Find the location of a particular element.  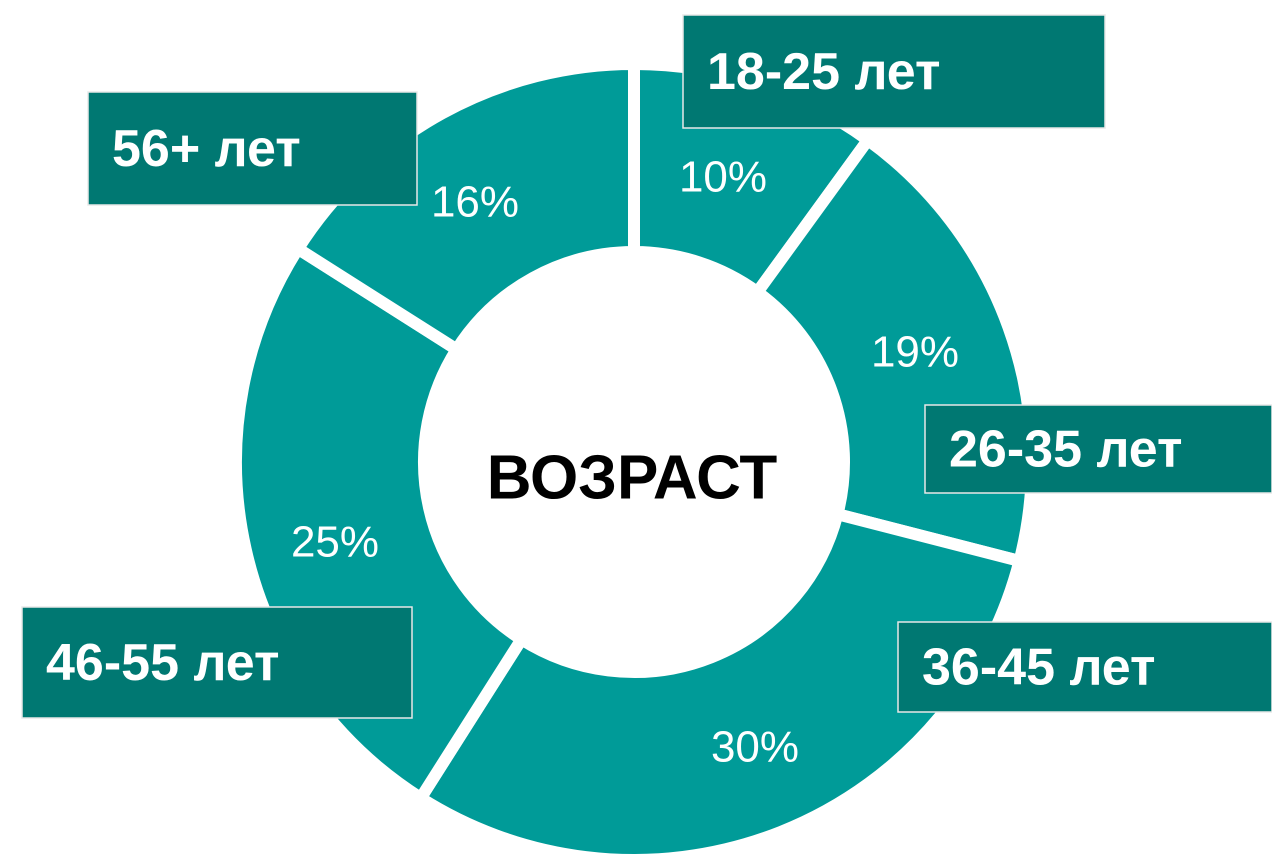

category-label: 36-45 лет is located at coordinates (1039, 668).